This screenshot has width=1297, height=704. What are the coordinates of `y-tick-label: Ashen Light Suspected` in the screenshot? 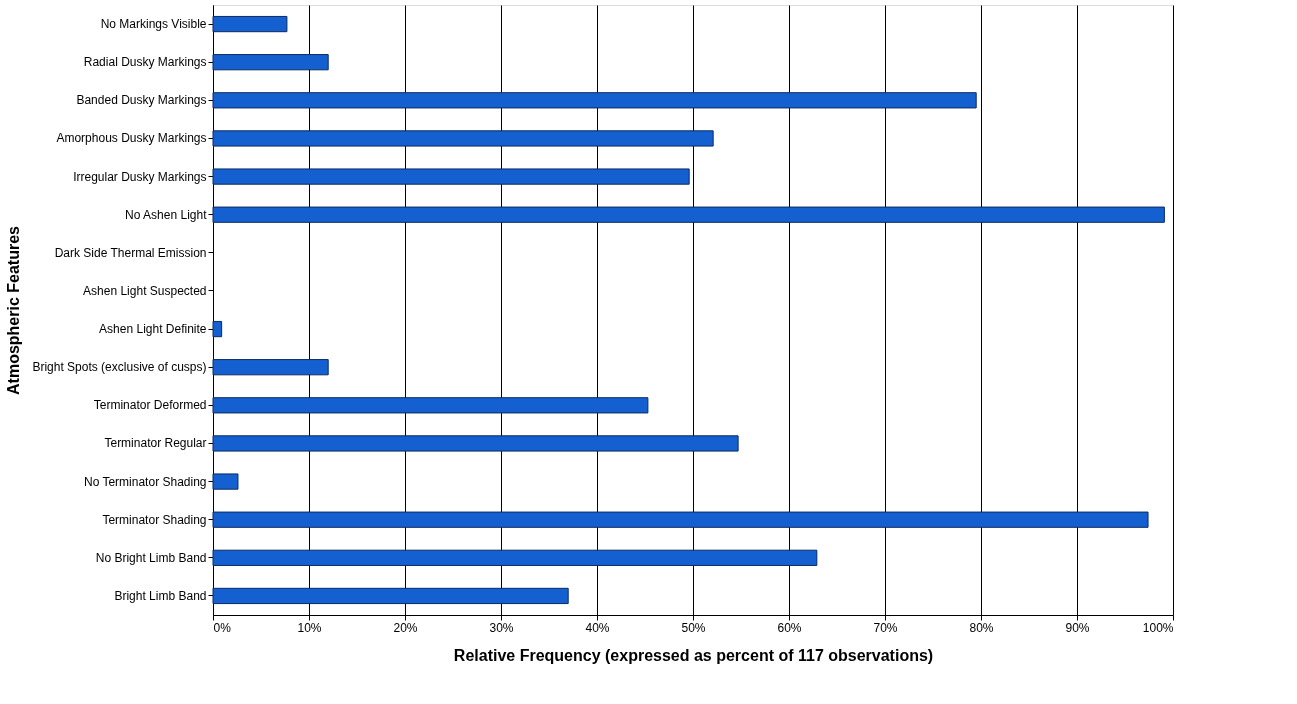 It's located at (145, 290).